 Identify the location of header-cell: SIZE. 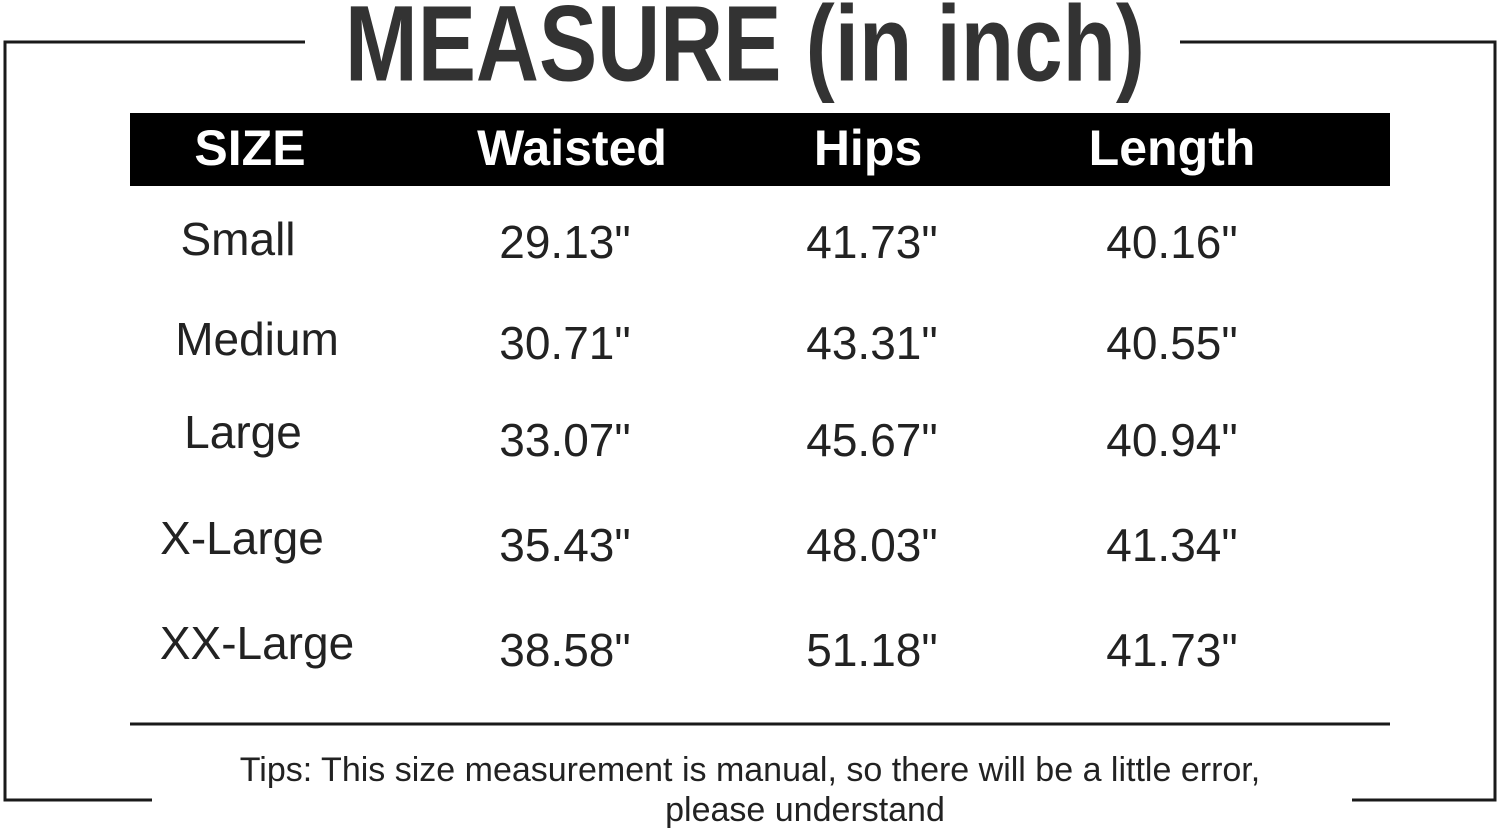
(249, 148).